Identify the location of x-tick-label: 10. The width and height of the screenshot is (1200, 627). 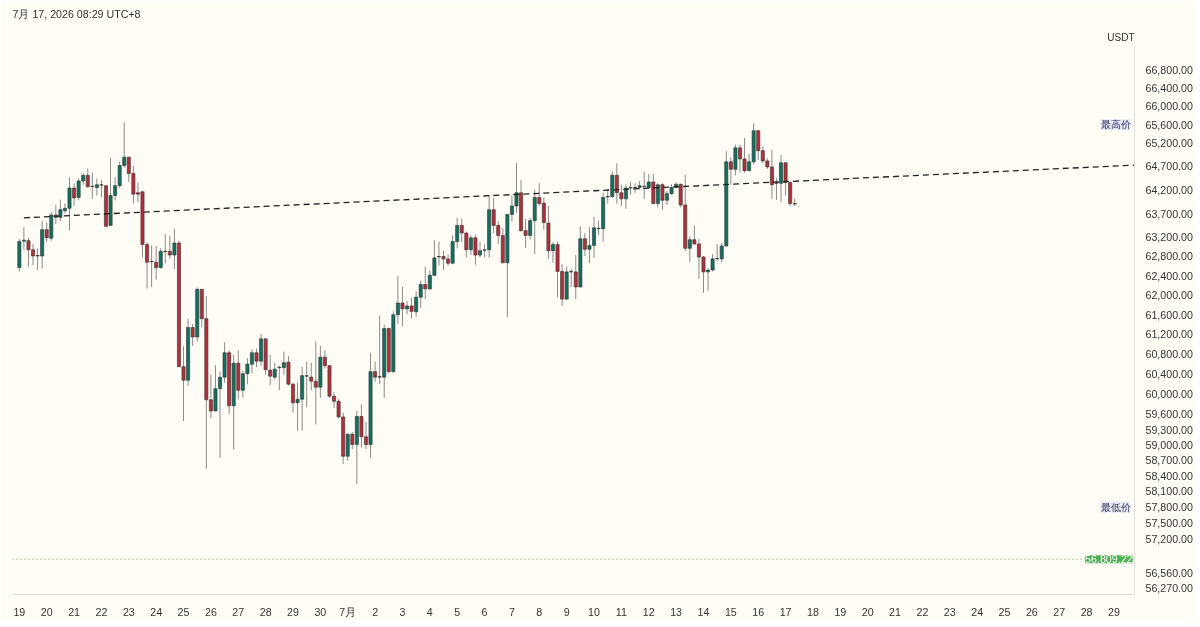
(594, 611).